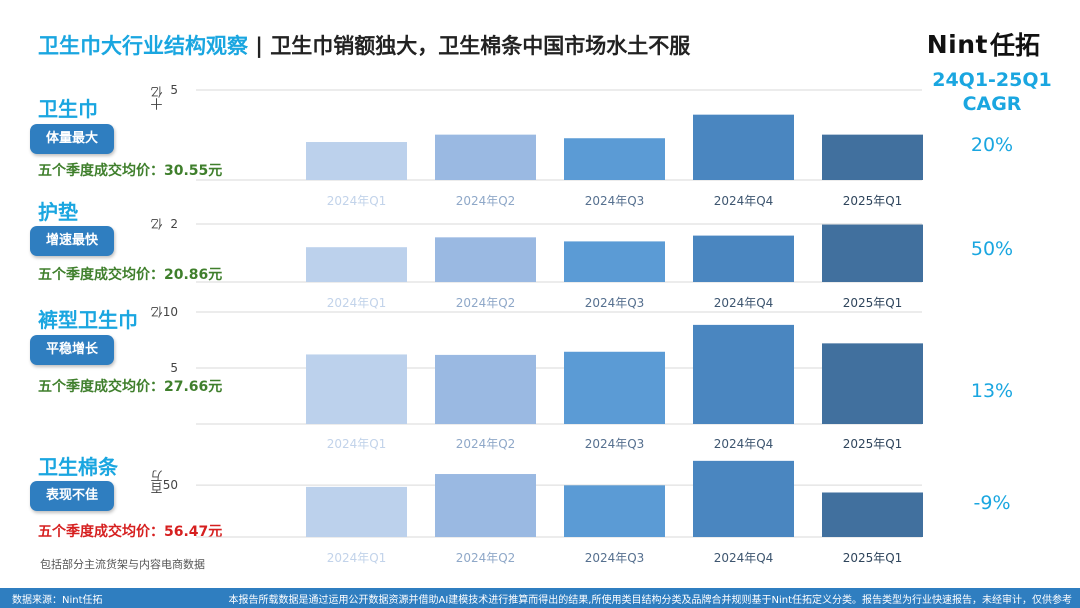  I want to click on footer-source: 数据来源：Nint任拓, so click(57, 600).